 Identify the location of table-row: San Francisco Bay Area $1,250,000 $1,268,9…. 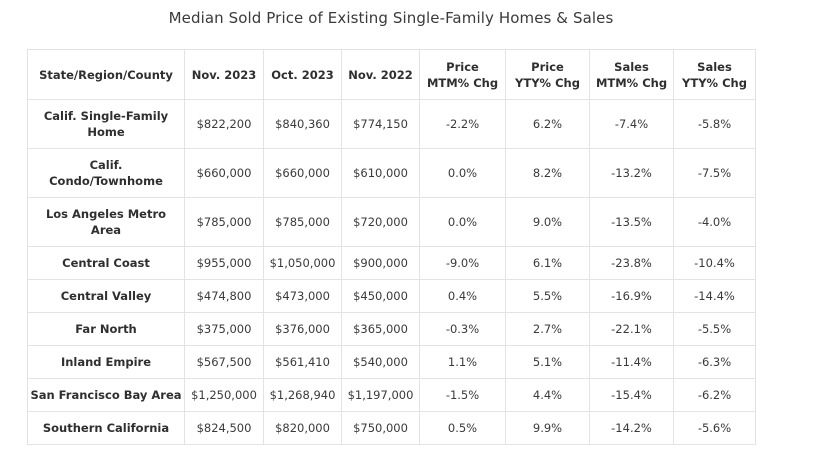
(391, 395).